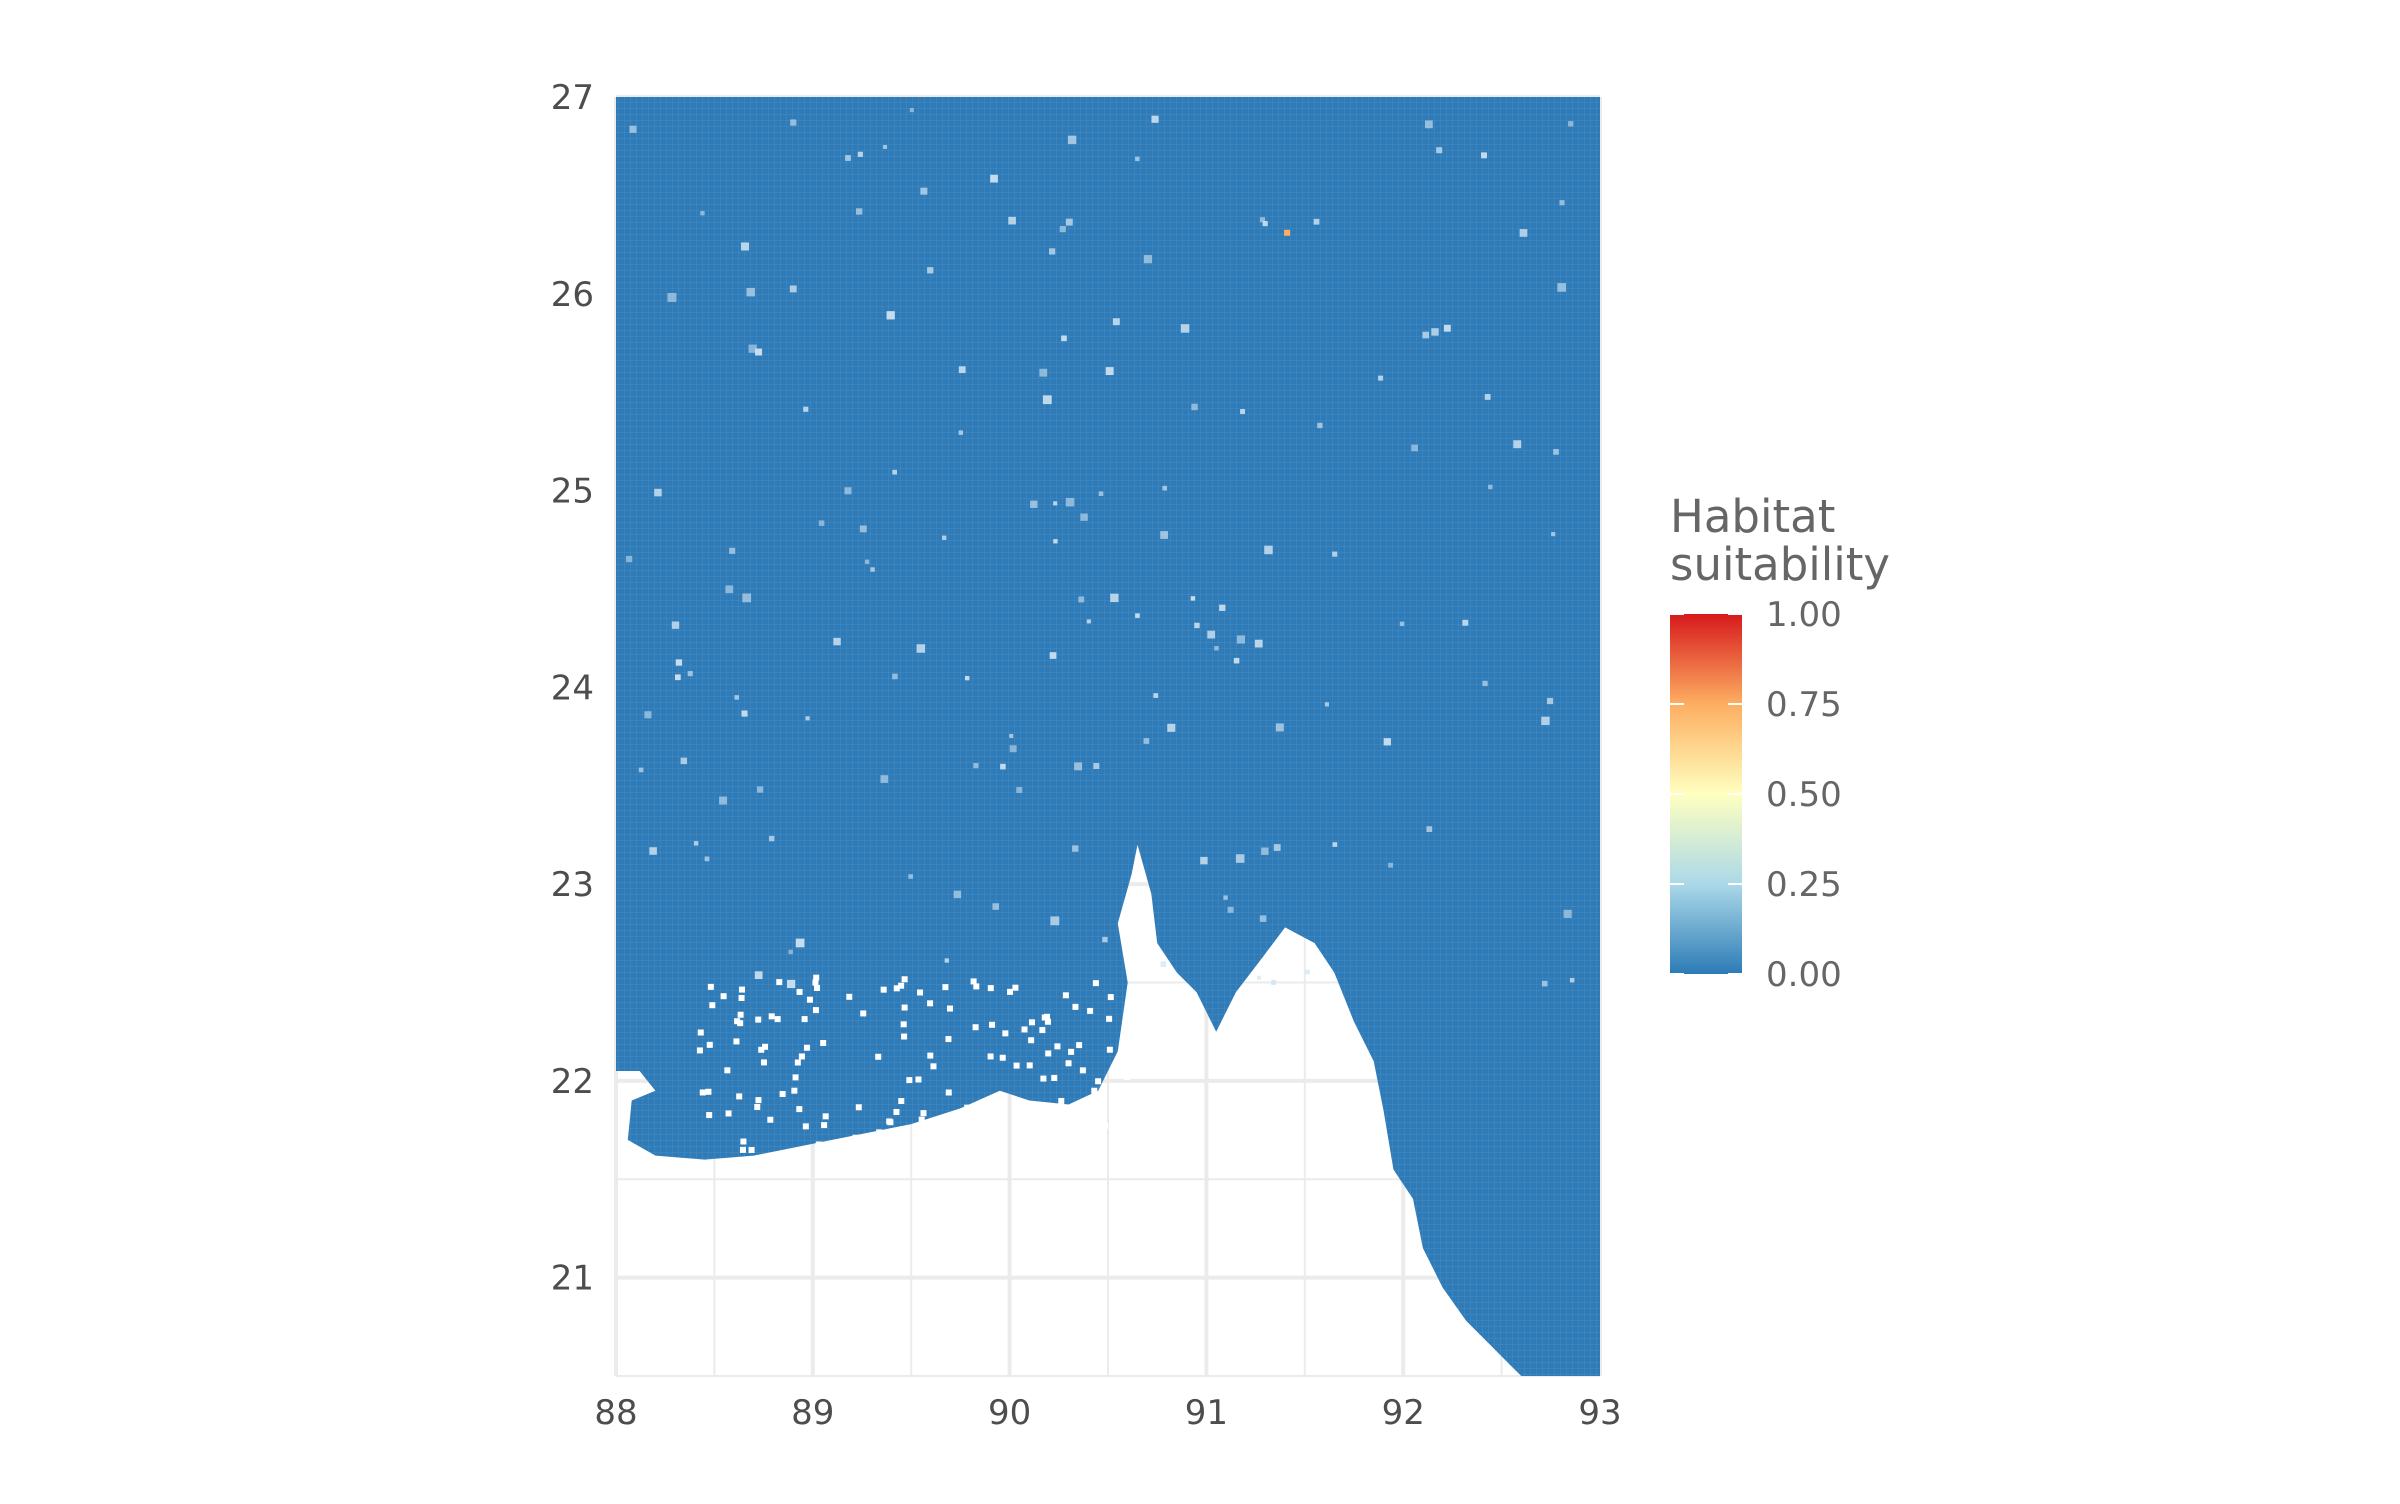  I want to click on legend-break-label: 1.00, so click(1804, 615).